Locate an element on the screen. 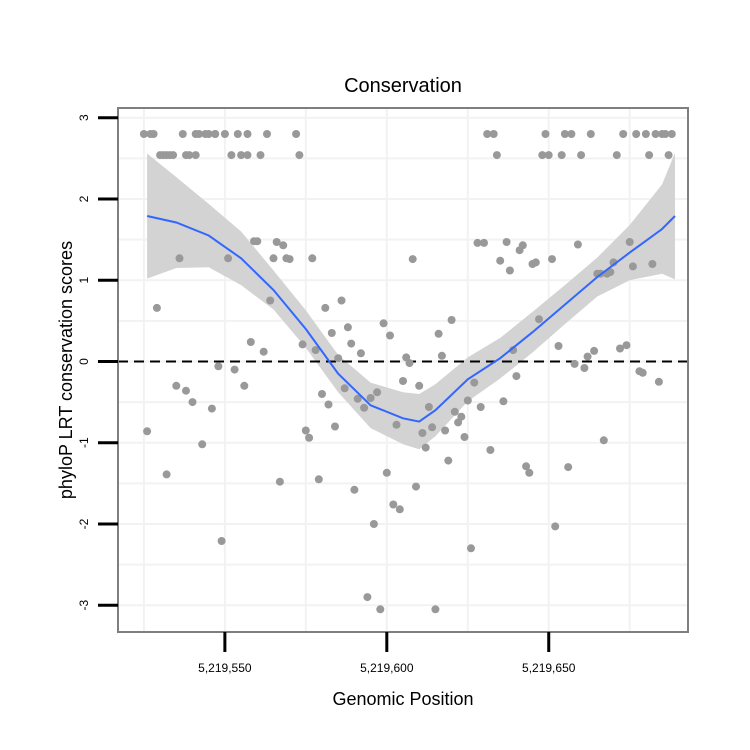 The width and height of the screenshot is (750, 750). y-tick-label: -3 is located at coordinates (84, 605).